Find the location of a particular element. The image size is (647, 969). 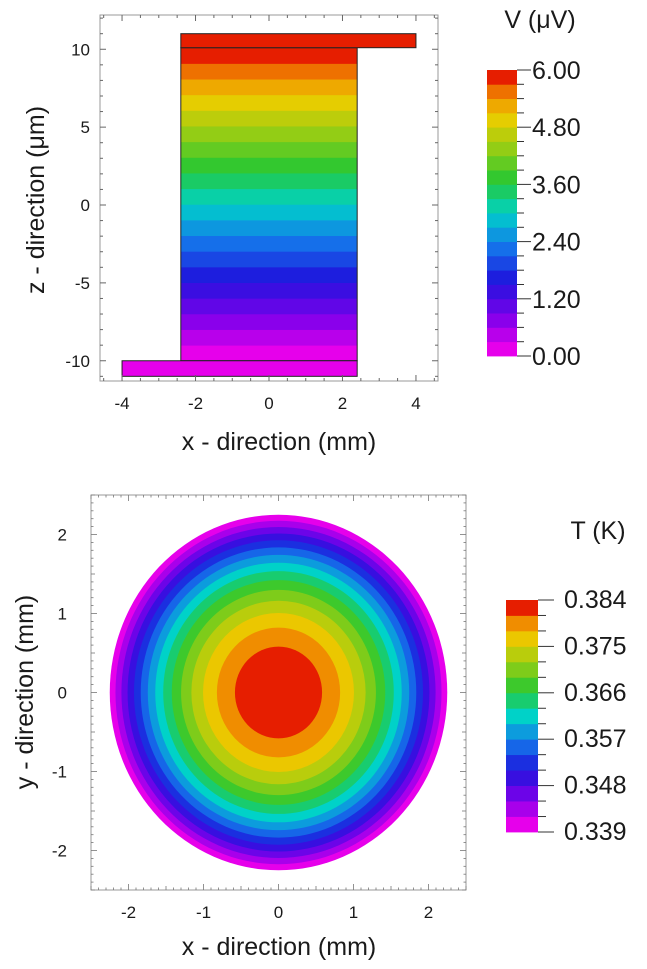

temperature-colorbar-title: T (K) is located at coordinates (597, 531).